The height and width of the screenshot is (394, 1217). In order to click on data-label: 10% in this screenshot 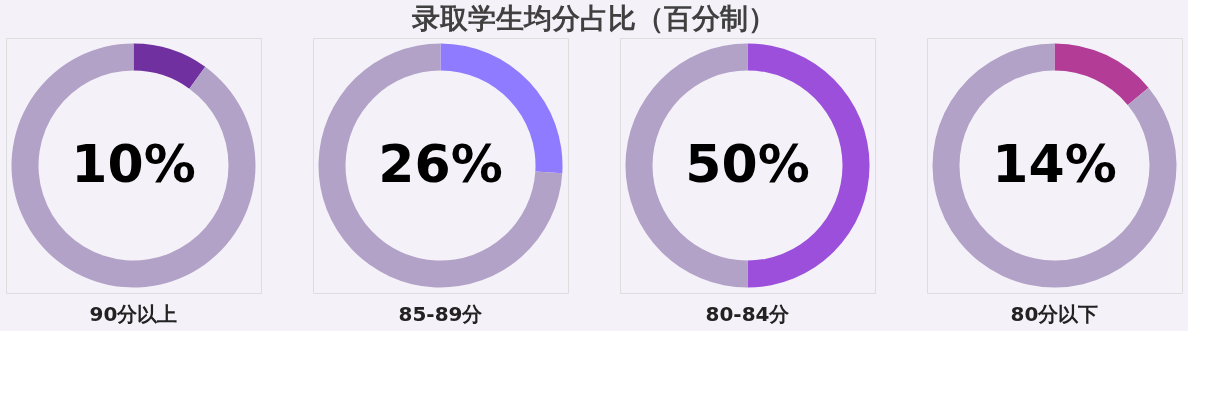, I will do `click(133, 163)`.